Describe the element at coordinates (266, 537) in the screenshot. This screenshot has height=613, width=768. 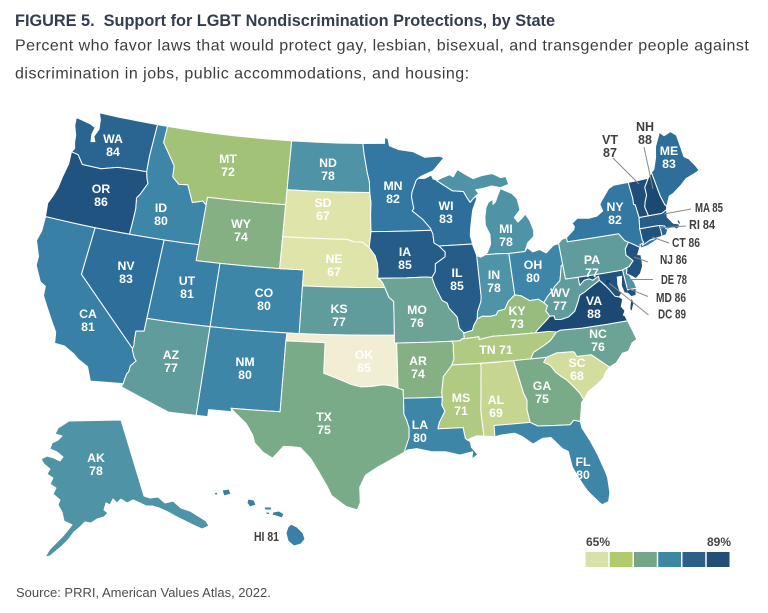
I see `svg-text: HI 81` at that location.